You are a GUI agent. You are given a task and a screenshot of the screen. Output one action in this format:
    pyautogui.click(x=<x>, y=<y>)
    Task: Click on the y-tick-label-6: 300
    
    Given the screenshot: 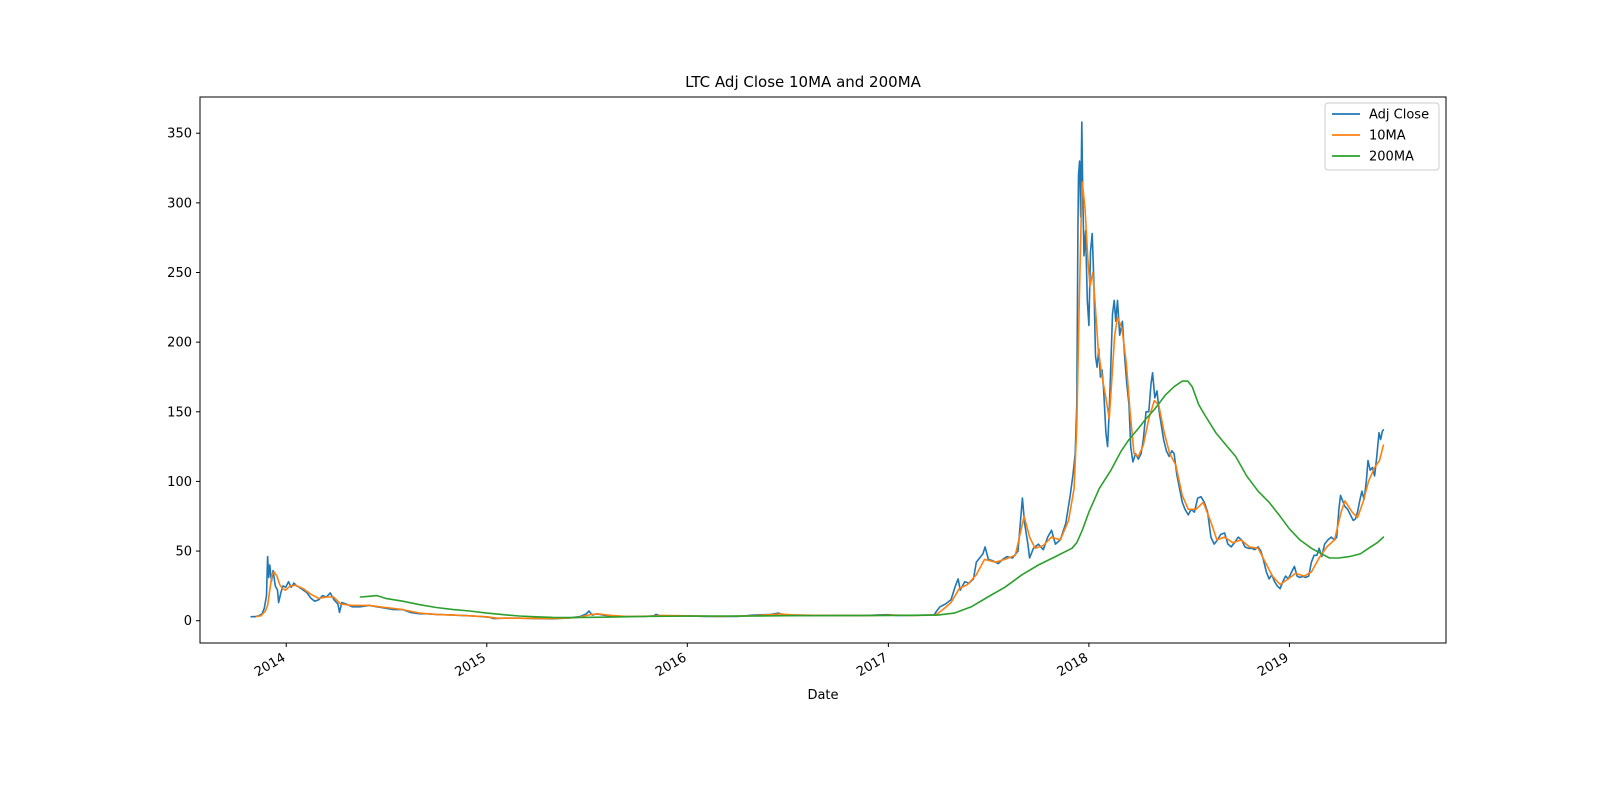 What is the action you would take?
    pyautogui.click(x=179, y=203)
    